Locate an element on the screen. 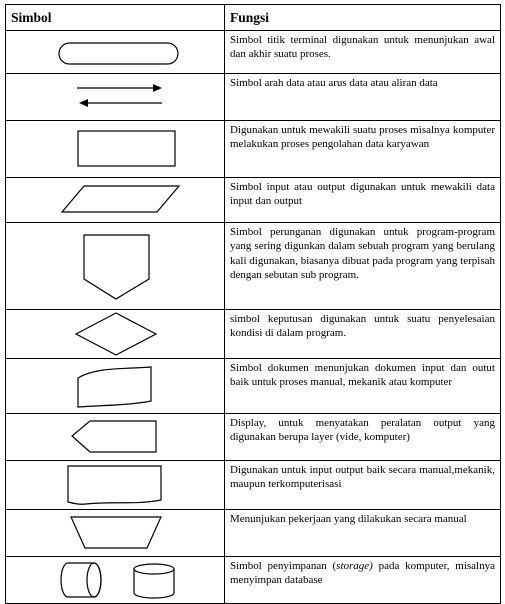  input-output-symbol-icon is located at coordinates (120, 199).